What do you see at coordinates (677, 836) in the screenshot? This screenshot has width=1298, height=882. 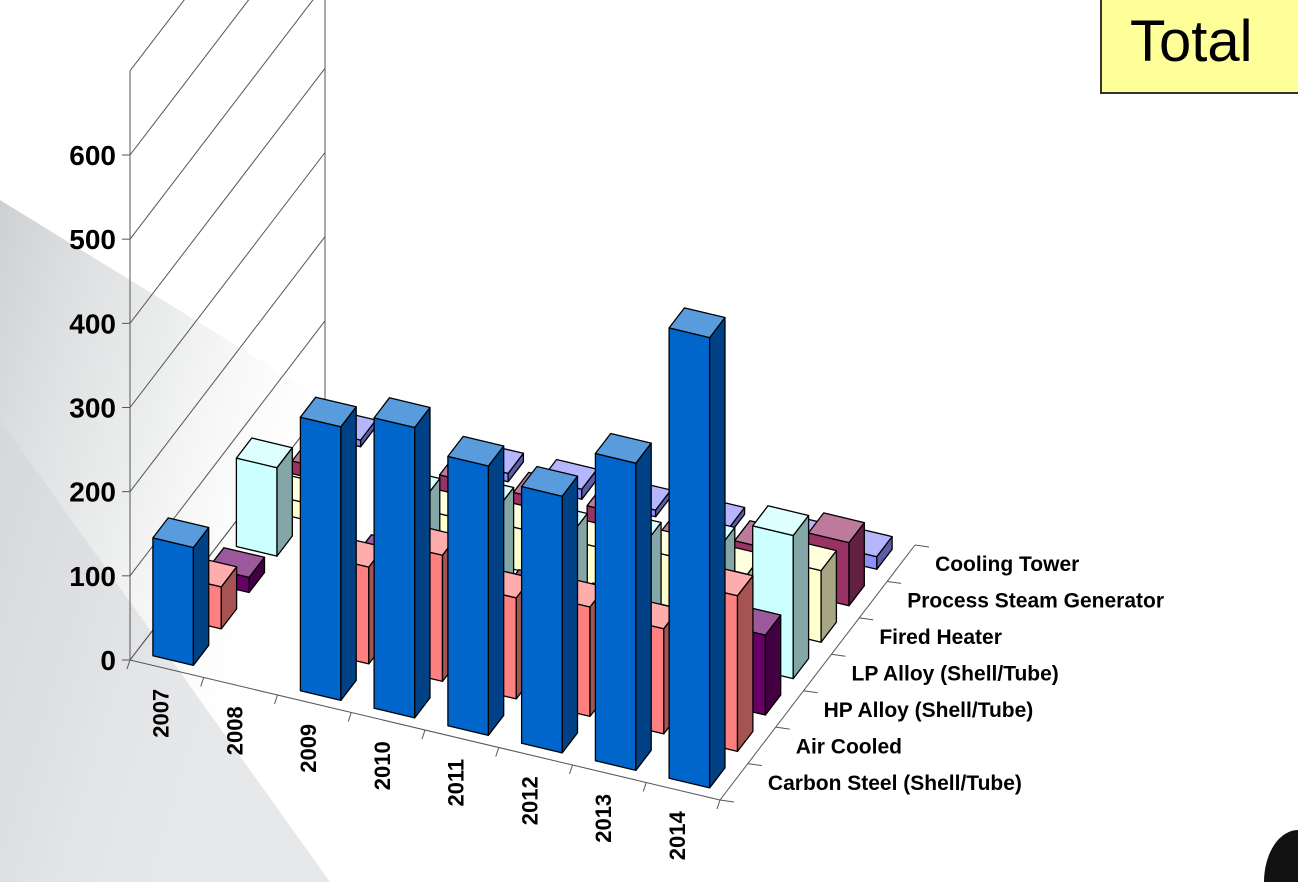 I see `x-tick-label: 2014` at bounding box center [677, 836].